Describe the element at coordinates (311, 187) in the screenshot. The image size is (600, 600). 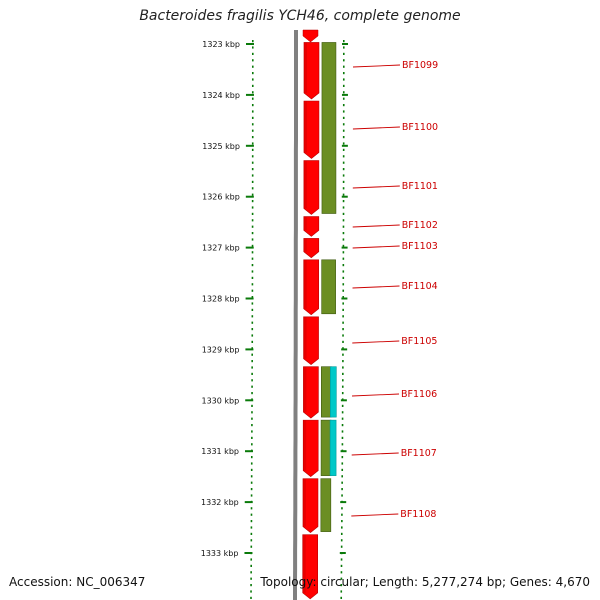
I see `gene-arrow` at that location.